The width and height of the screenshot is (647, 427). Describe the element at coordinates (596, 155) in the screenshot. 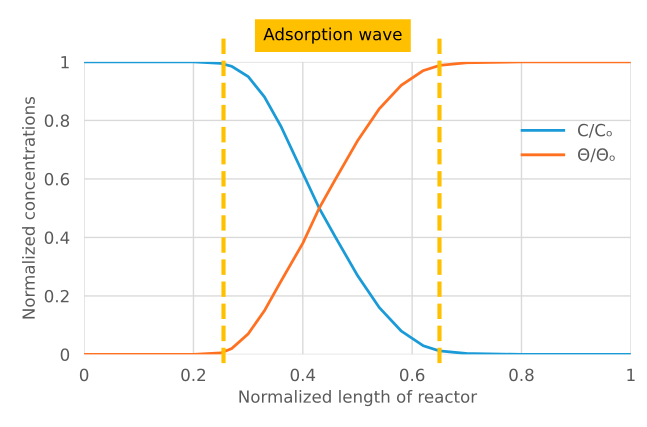

I see `legend-label: Θ/Θₒ` at that location.